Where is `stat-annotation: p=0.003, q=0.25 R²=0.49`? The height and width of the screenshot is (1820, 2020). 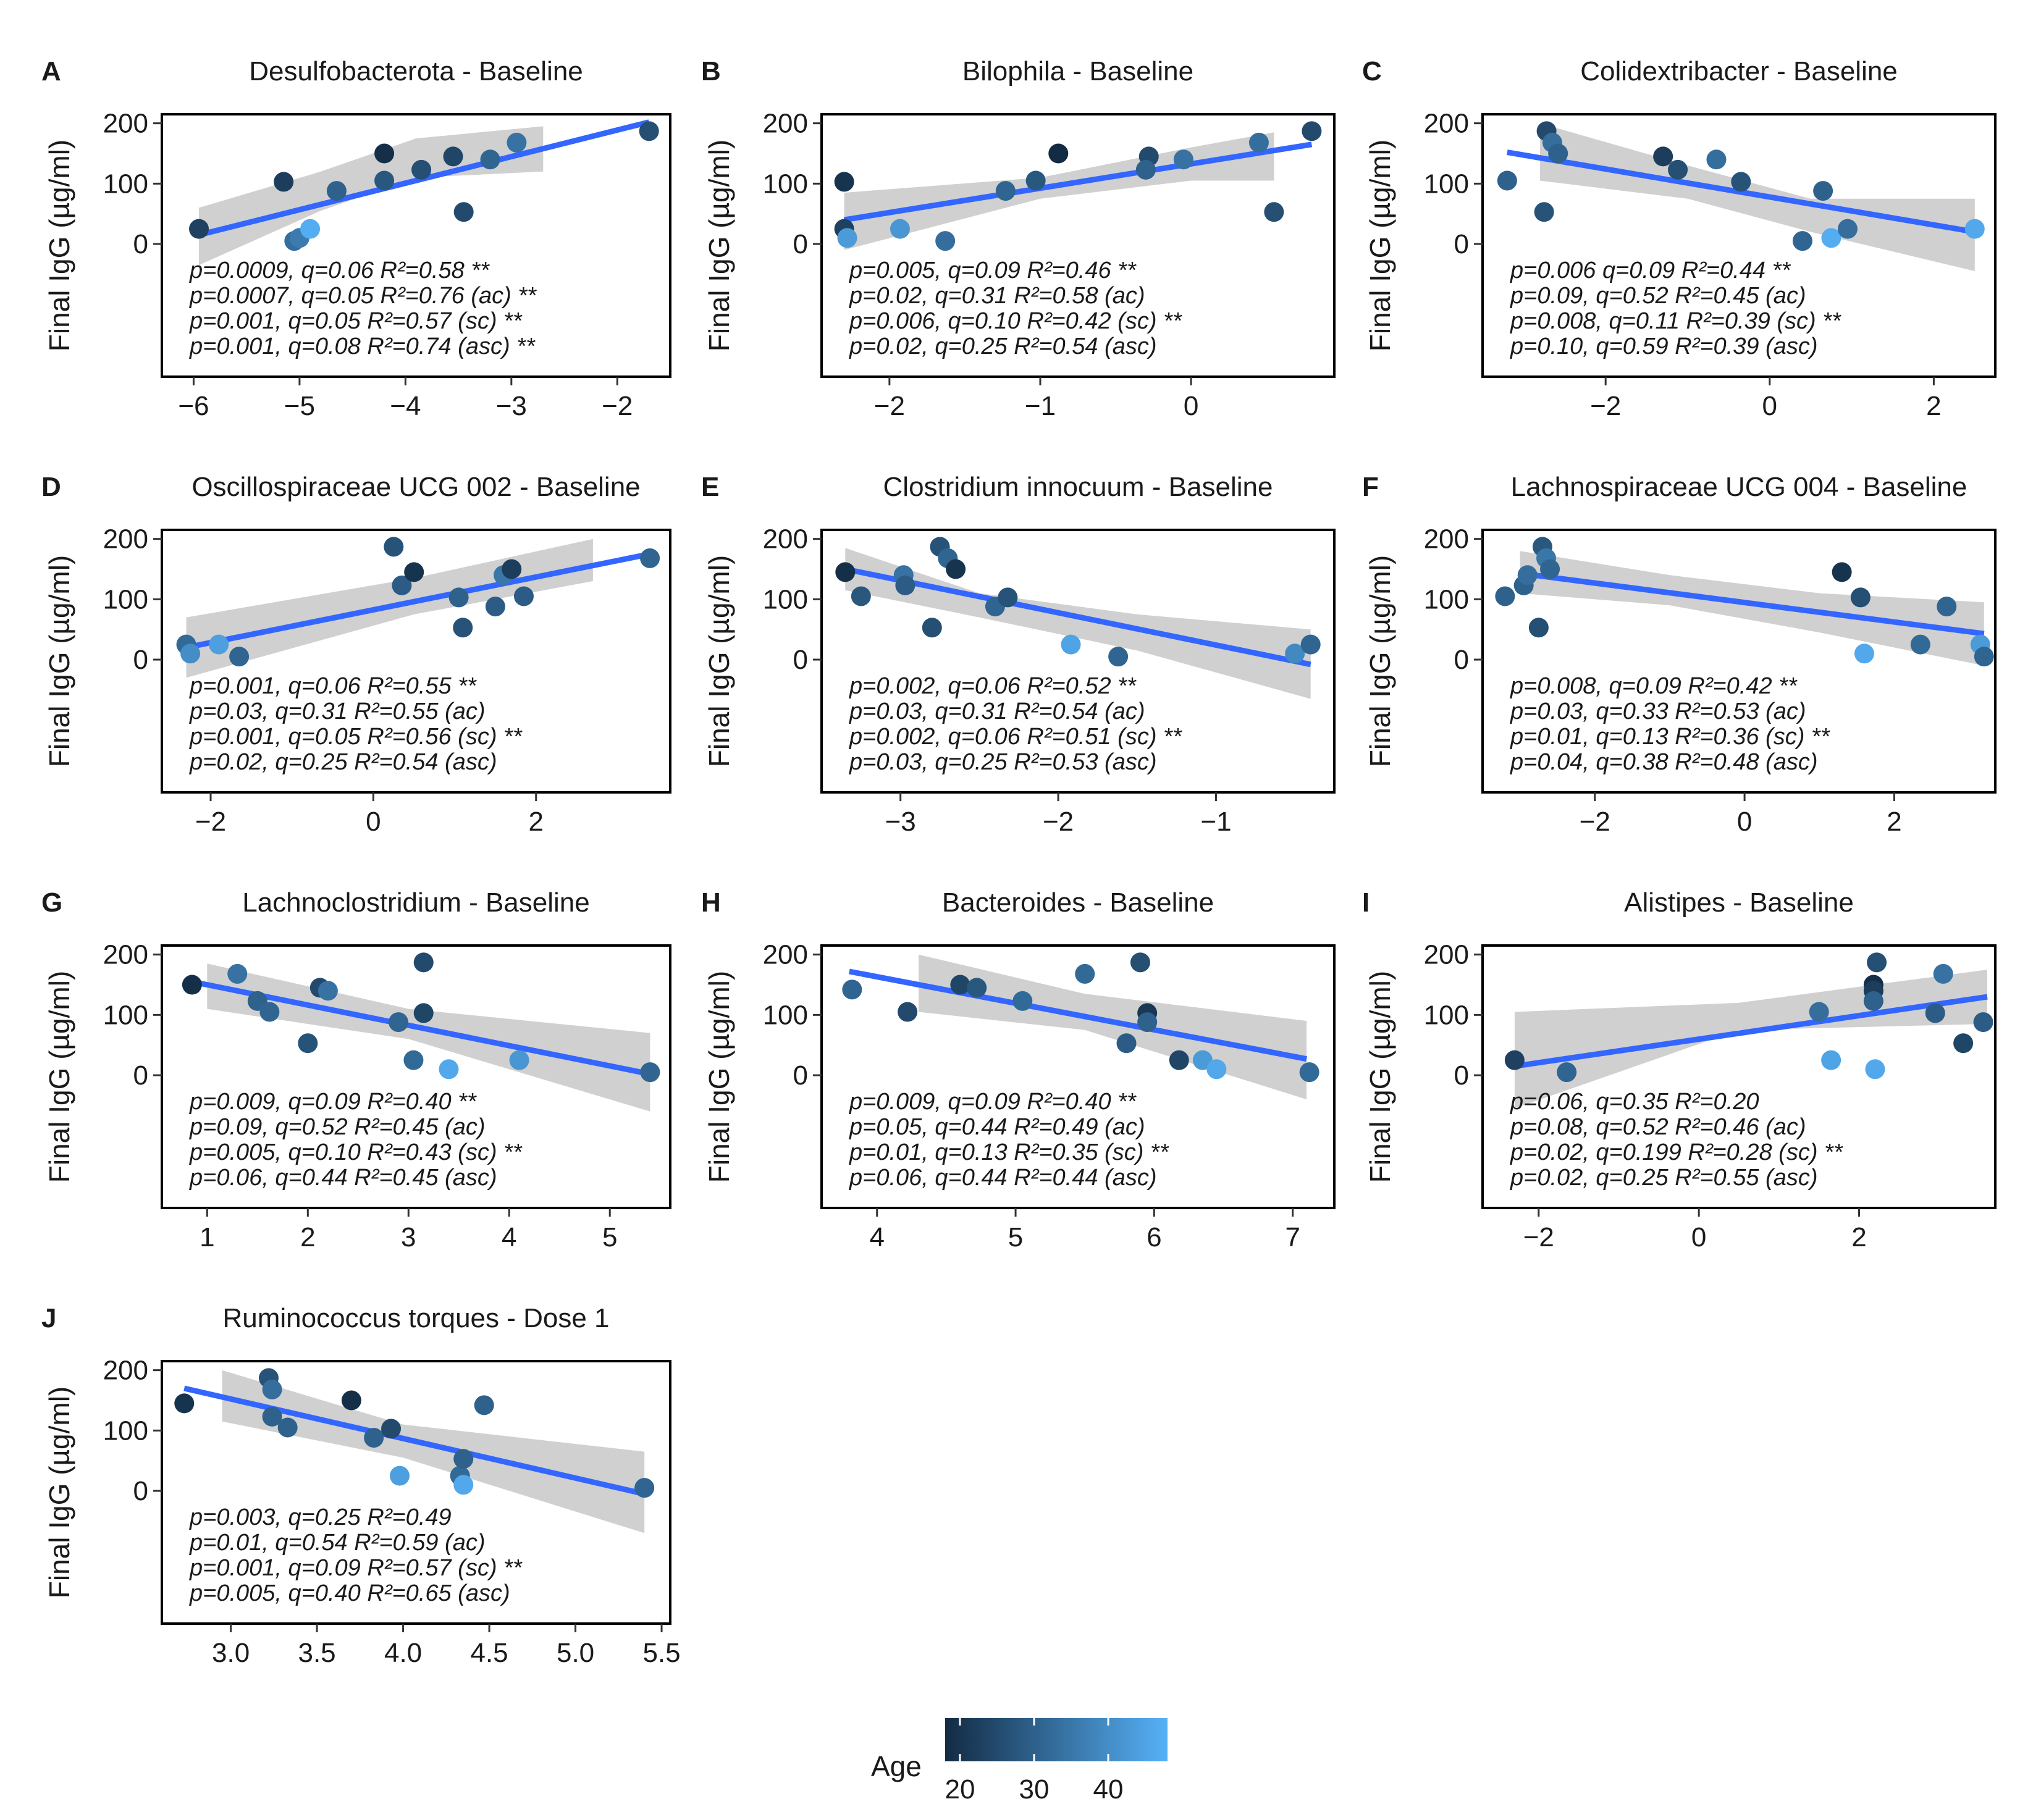
stat-annotation: p=0.003, q=0.25 R²=0.49 is located at coordinates (320, 1517).